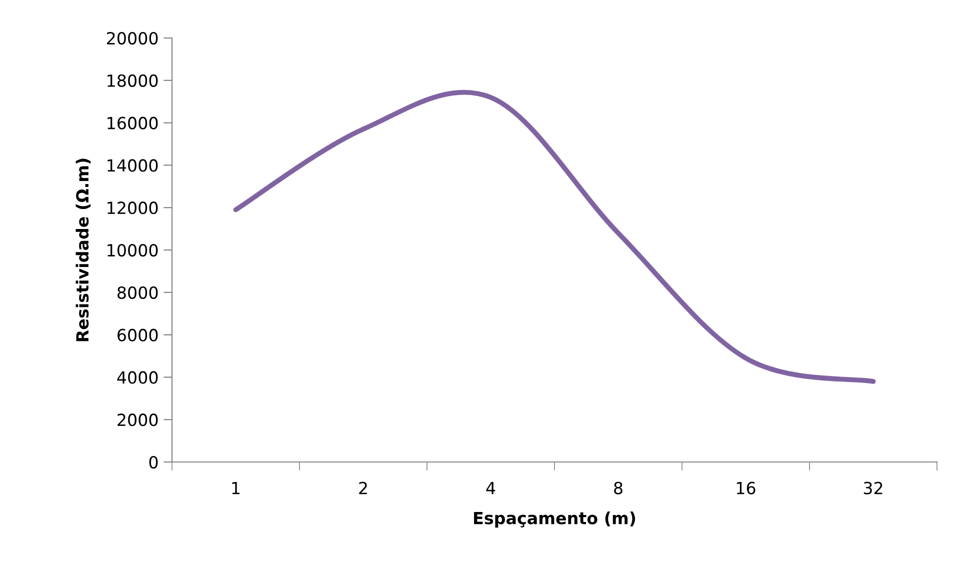  I want to click on y-tick-label: 16000, so click(133, 123).